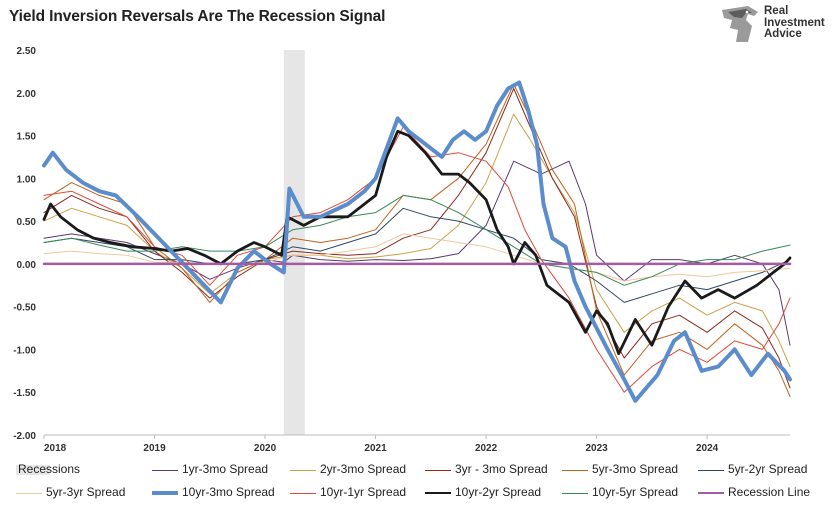 This screenshot has width=837, height=517. I want to click on x-tick-label: 2022, so click(486, 448).